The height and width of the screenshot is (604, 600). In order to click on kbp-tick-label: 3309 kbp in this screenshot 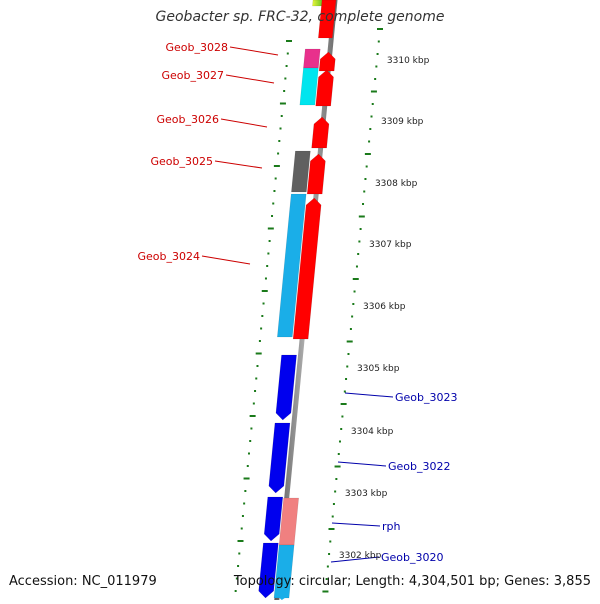, I will do `click(402, 122)`.